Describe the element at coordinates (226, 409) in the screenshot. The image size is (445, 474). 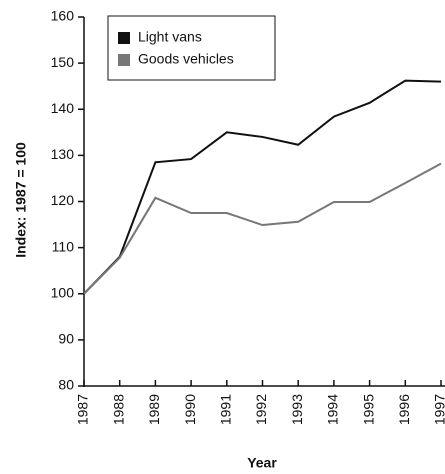
I see `x-tick-label: 1991` at that location.